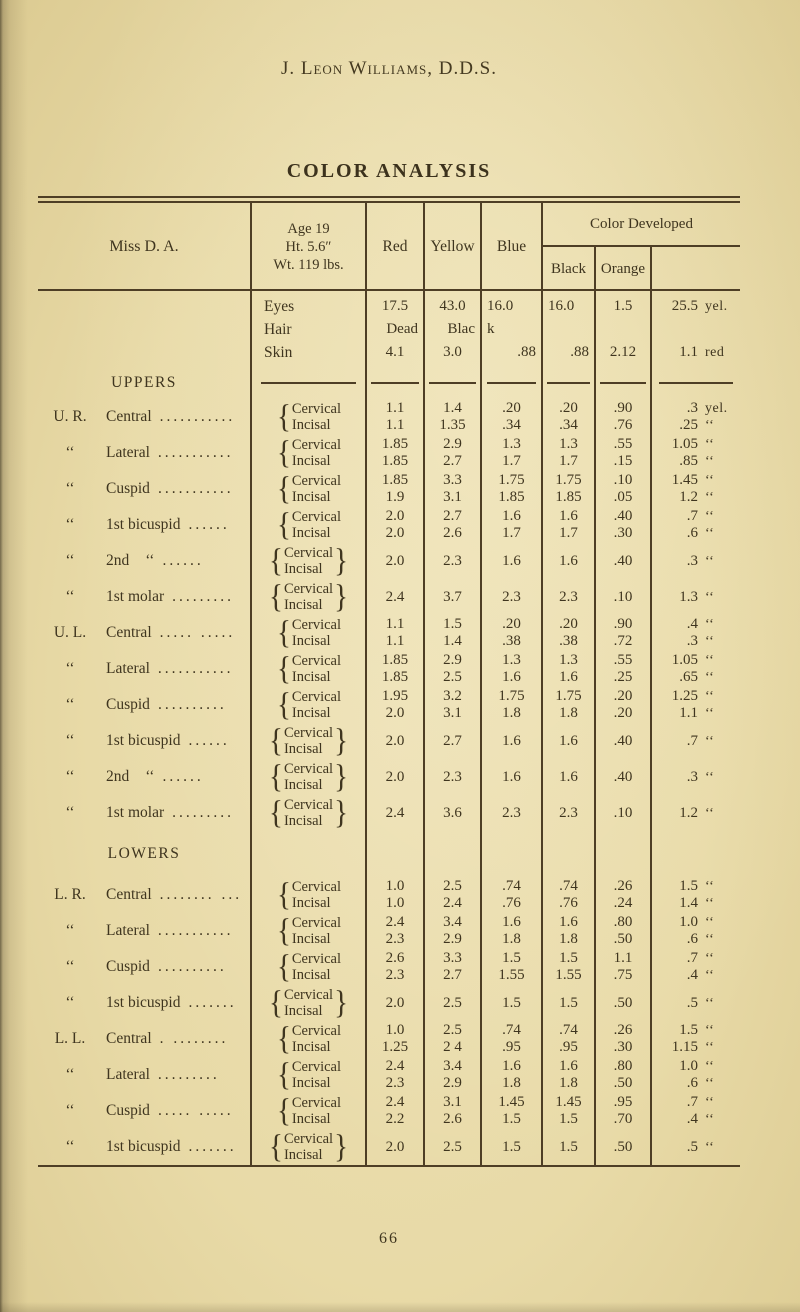 This screenshot has height=1312, width=800. What do you see at coordinates (511, 975) in the screenshot?
I see `value: 1.55` at bounding box center [511, 975].